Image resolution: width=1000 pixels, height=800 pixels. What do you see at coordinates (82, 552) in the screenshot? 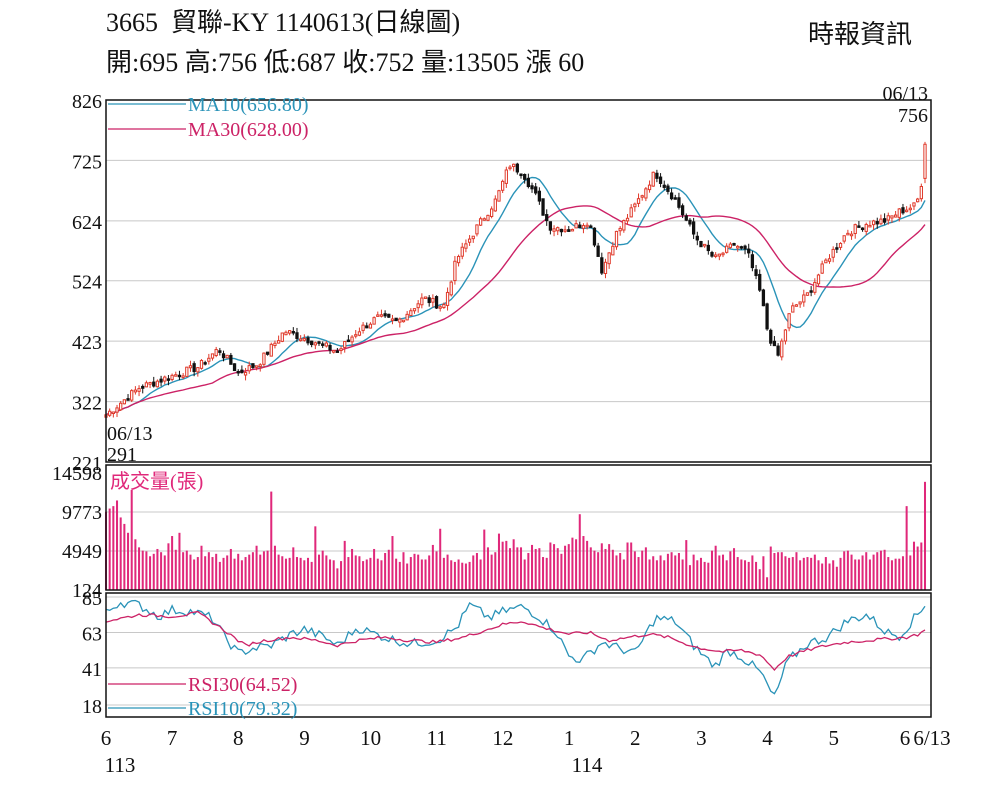
I see `volume-tick-label: 4949` at bounding box center [82, 552].